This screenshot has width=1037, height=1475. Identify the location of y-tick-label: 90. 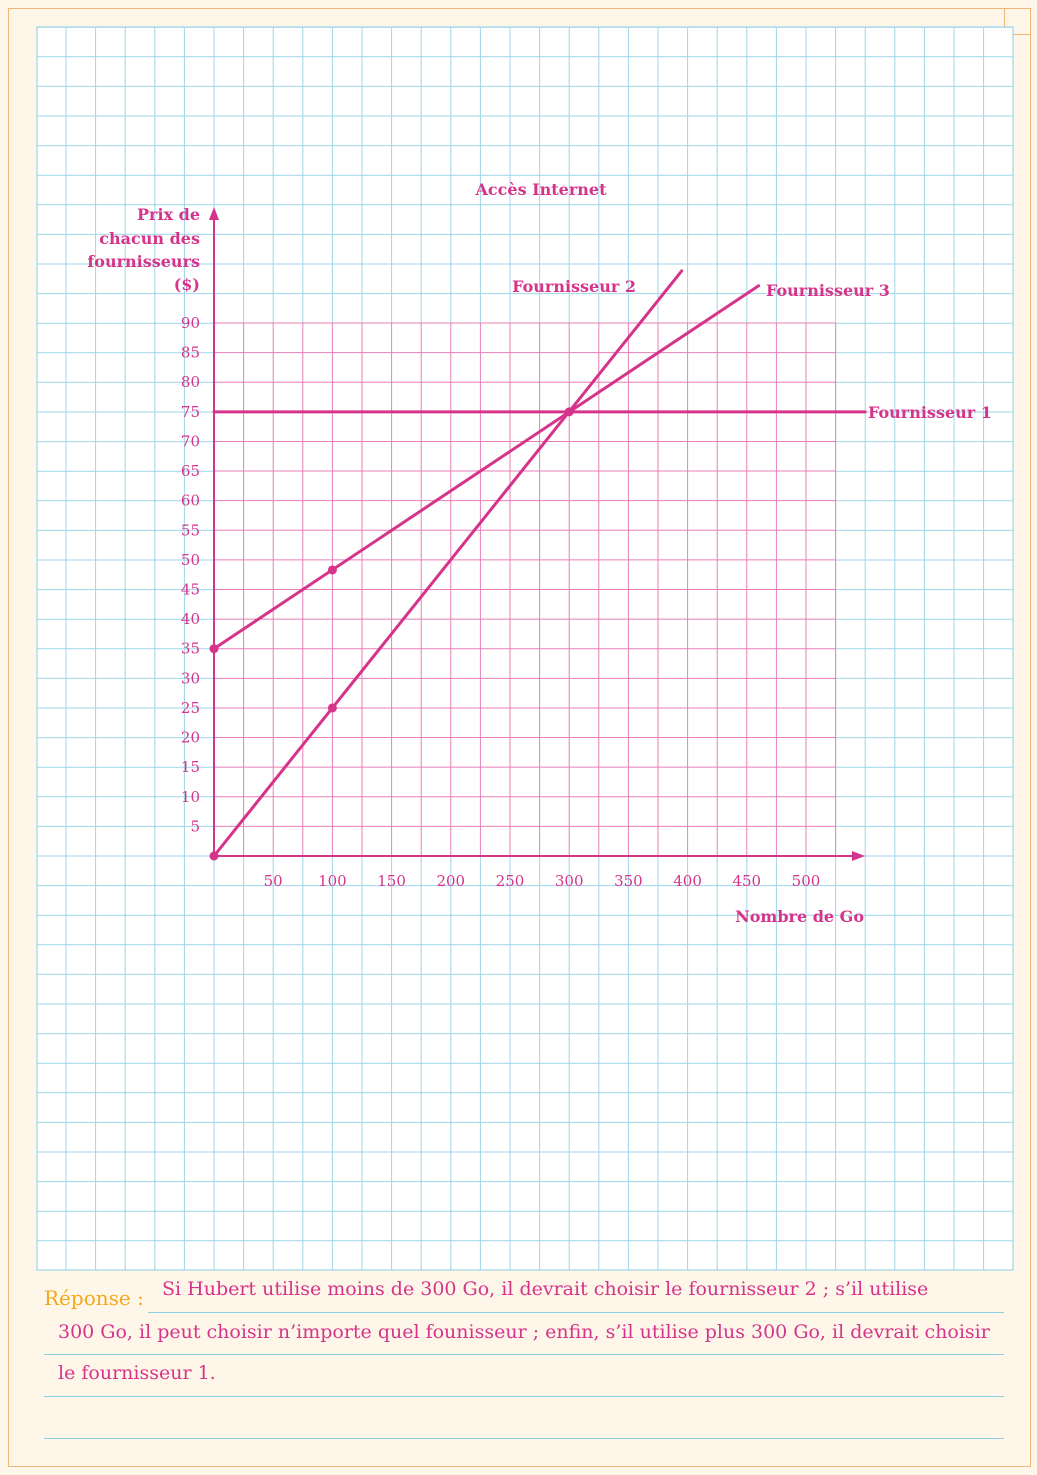
(190, 323).